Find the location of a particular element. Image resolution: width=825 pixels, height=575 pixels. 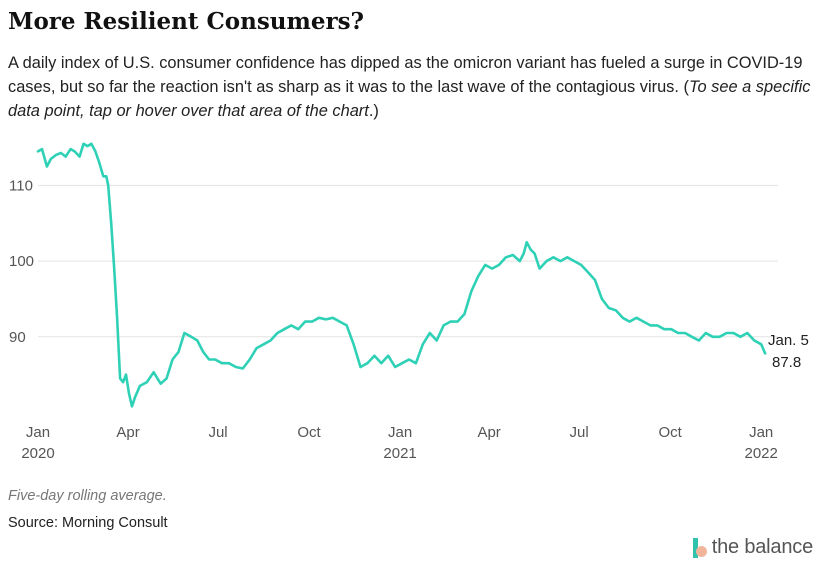

chart-title: More Resilient Consumers? is located at coordinates (186, 21).